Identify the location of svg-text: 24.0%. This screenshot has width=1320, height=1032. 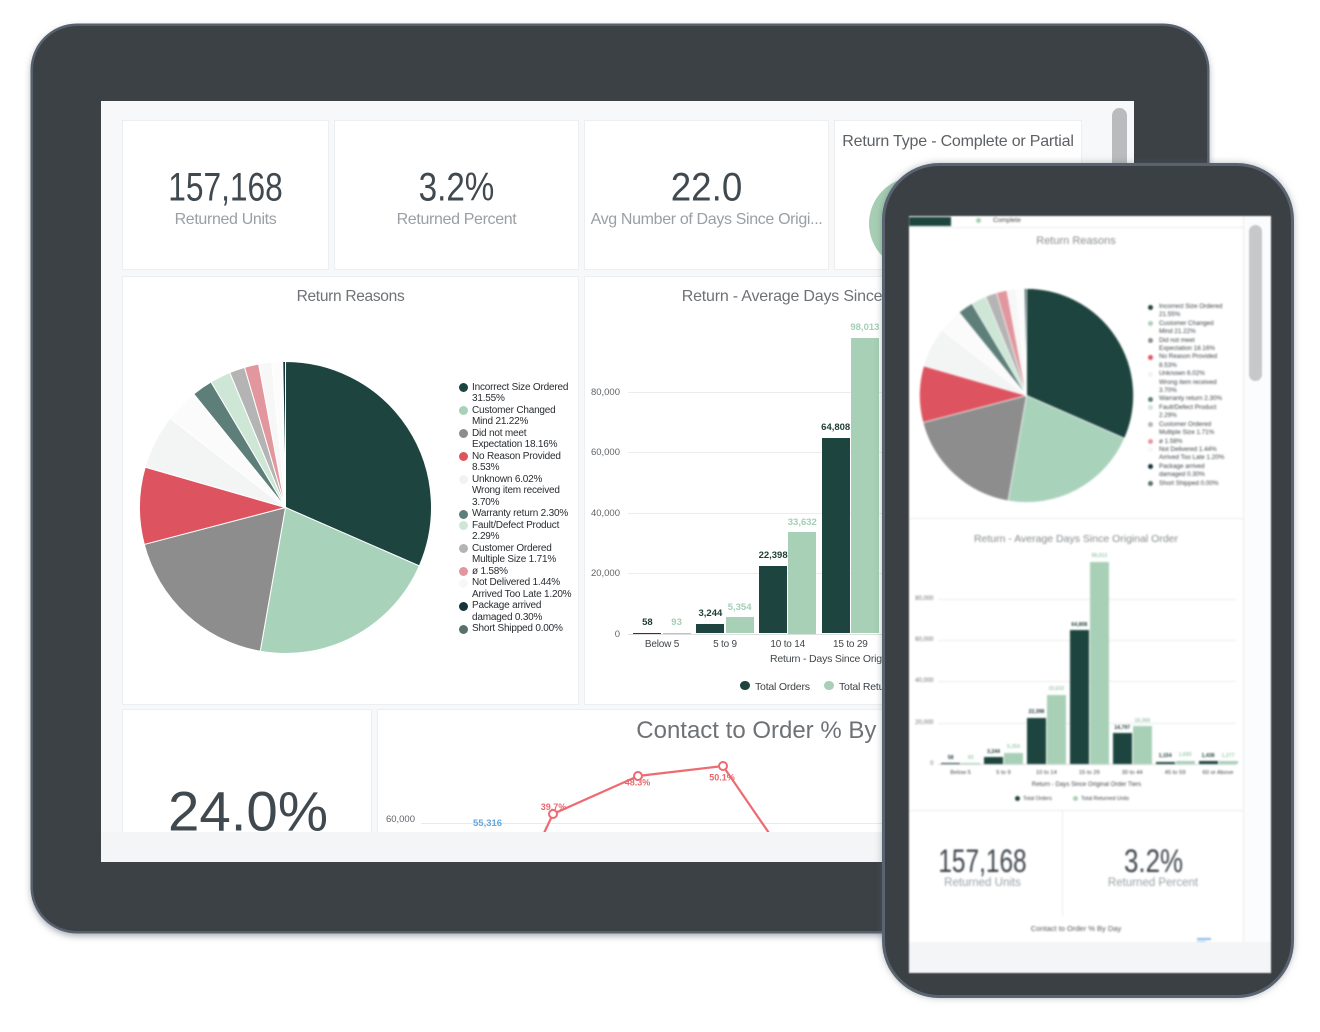
(248, 807).